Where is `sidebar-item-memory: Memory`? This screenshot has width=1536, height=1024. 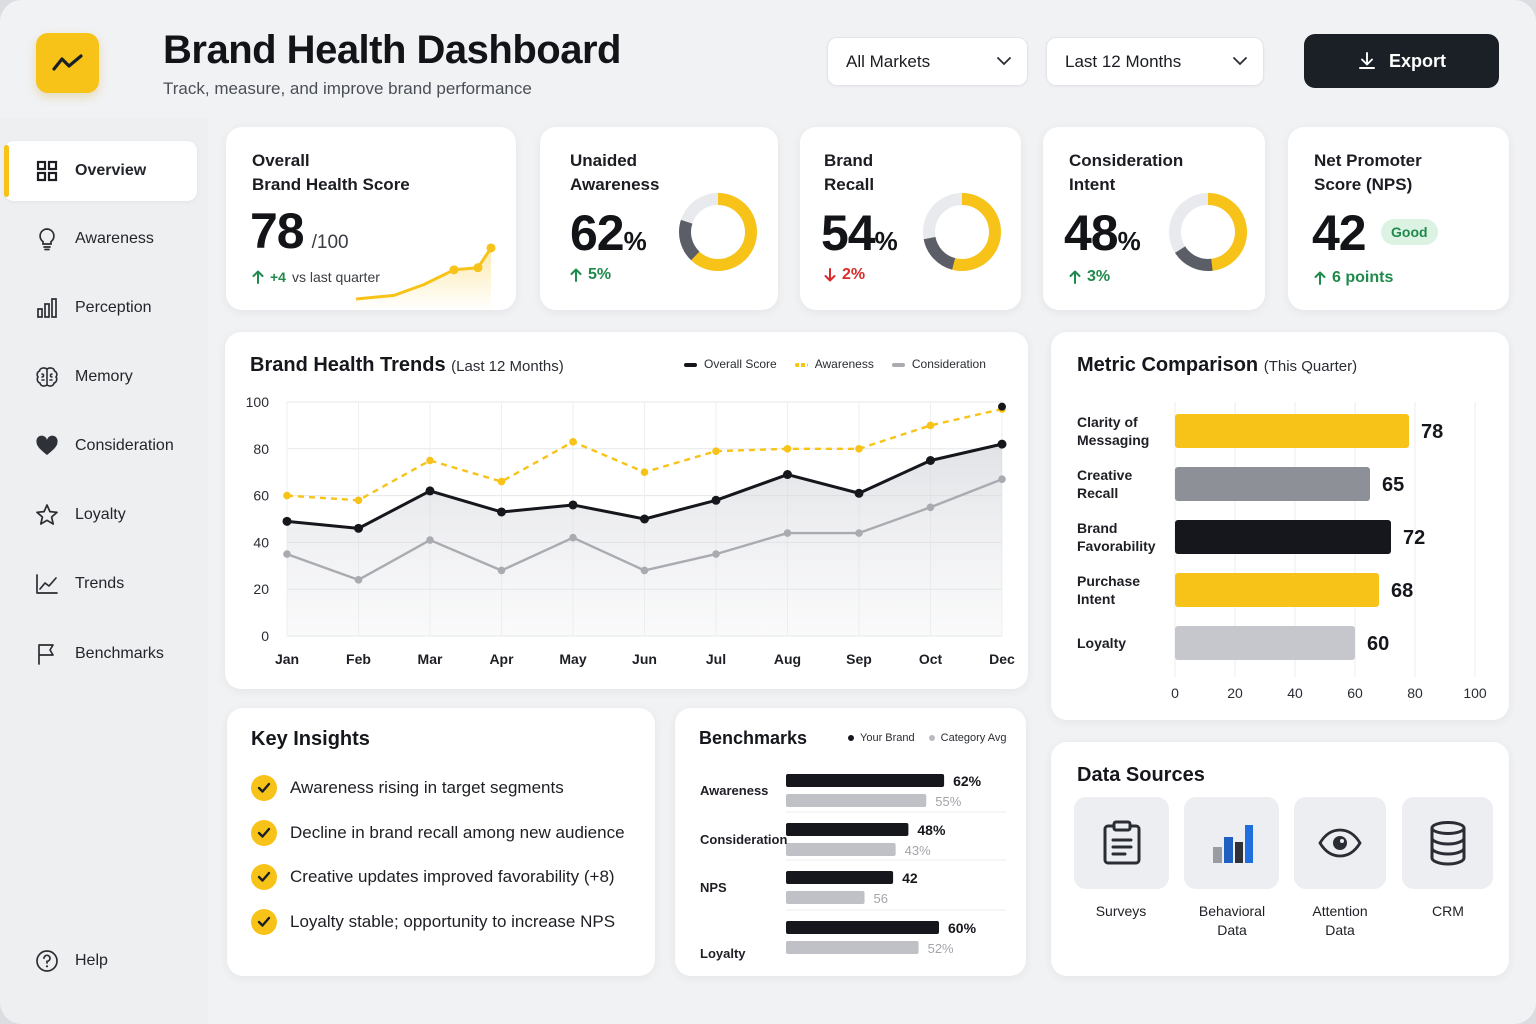
sidebar-item-memory: Memory is located at coordinates (100, 377).